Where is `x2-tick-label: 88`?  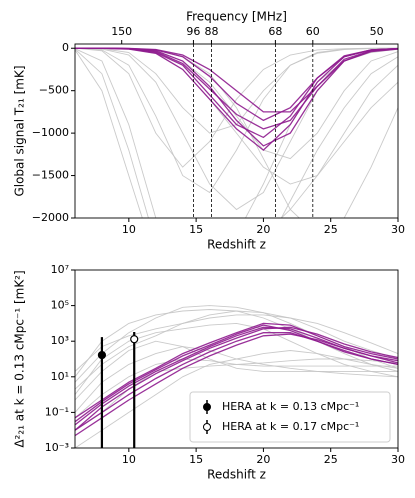
x2-tick-label: 88 is located at coordinates (211, 31).